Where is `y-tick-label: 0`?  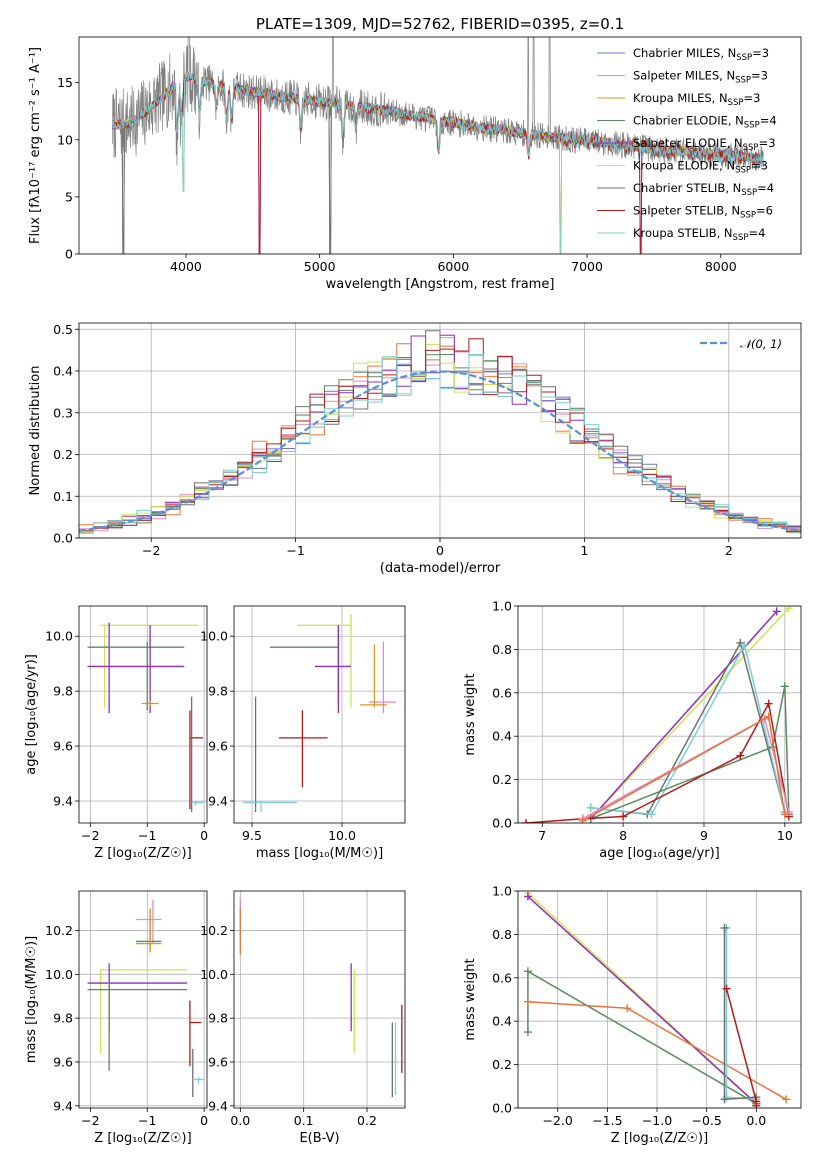 y-tick-label: 0 is located at coordinates (69, 254).